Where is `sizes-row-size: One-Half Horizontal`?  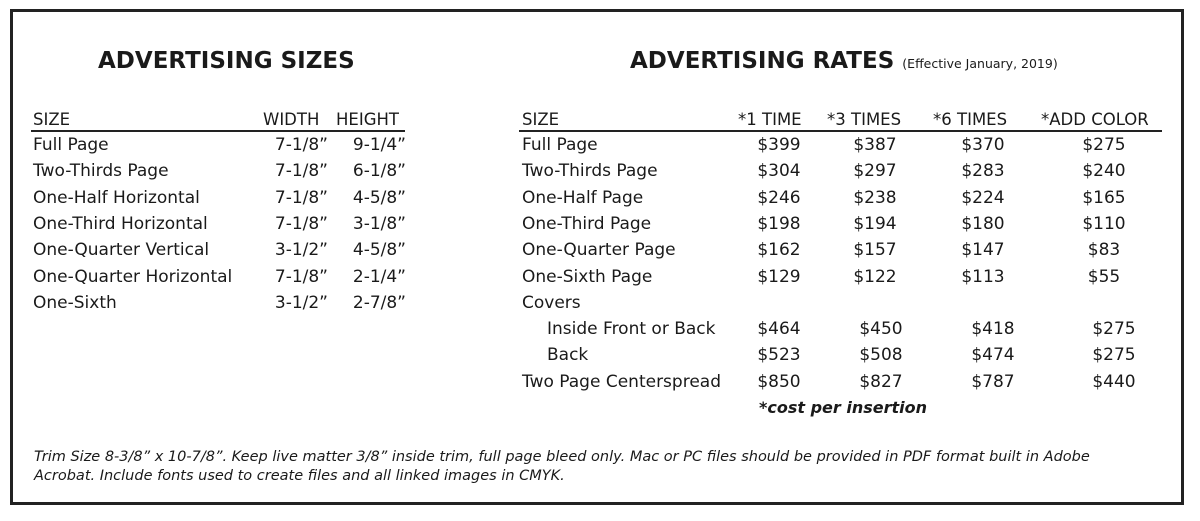 sizes-row-size: One-Half Horizontal is located at coordinates (116, 197).